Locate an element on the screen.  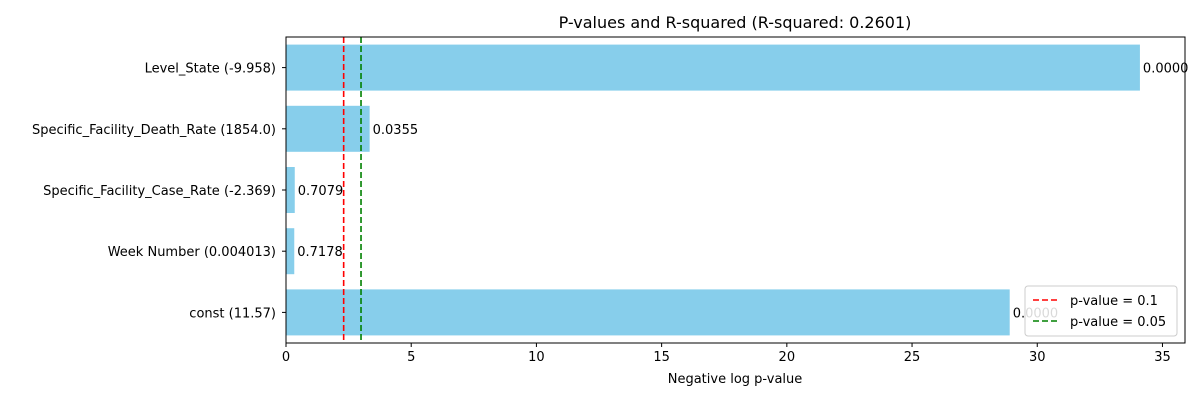
y-tick-label: Level_State (-9.958) is located at coordinates (210, 69).